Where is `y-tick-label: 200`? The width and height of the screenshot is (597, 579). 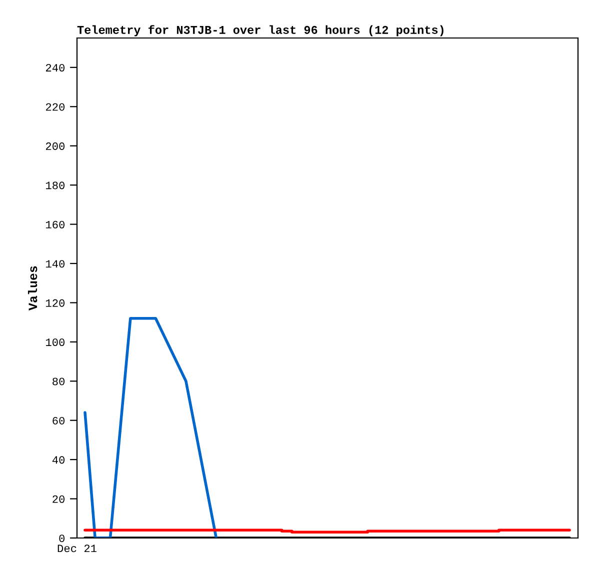
y-tick-label: 200 is located at coordinates (55, 146).